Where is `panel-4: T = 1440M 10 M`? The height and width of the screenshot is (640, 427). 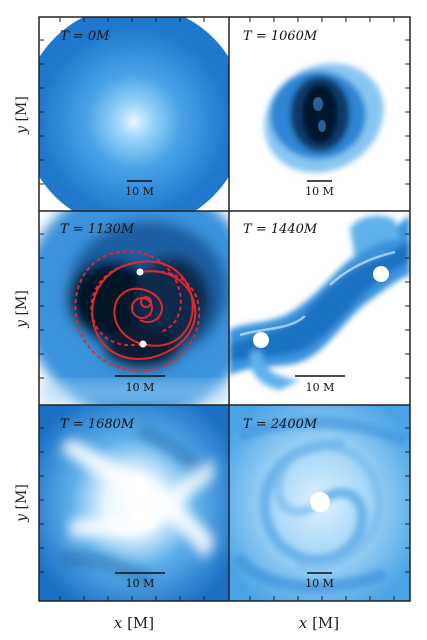
panel-4: T = 1440M 10 M is located at coordinates (319, 308).